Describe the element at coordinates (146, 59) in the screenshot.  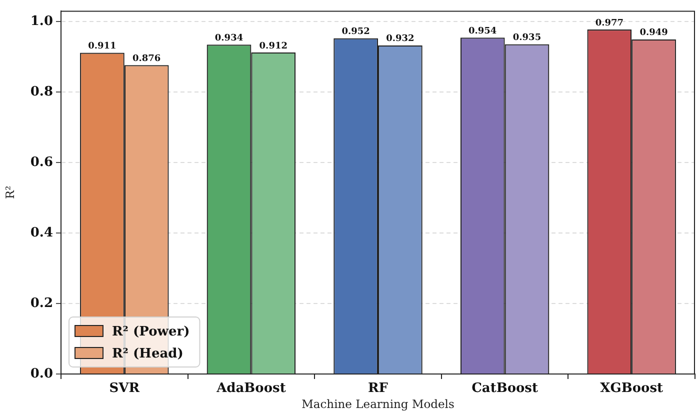
I see `data-label: 0.876` at that location.